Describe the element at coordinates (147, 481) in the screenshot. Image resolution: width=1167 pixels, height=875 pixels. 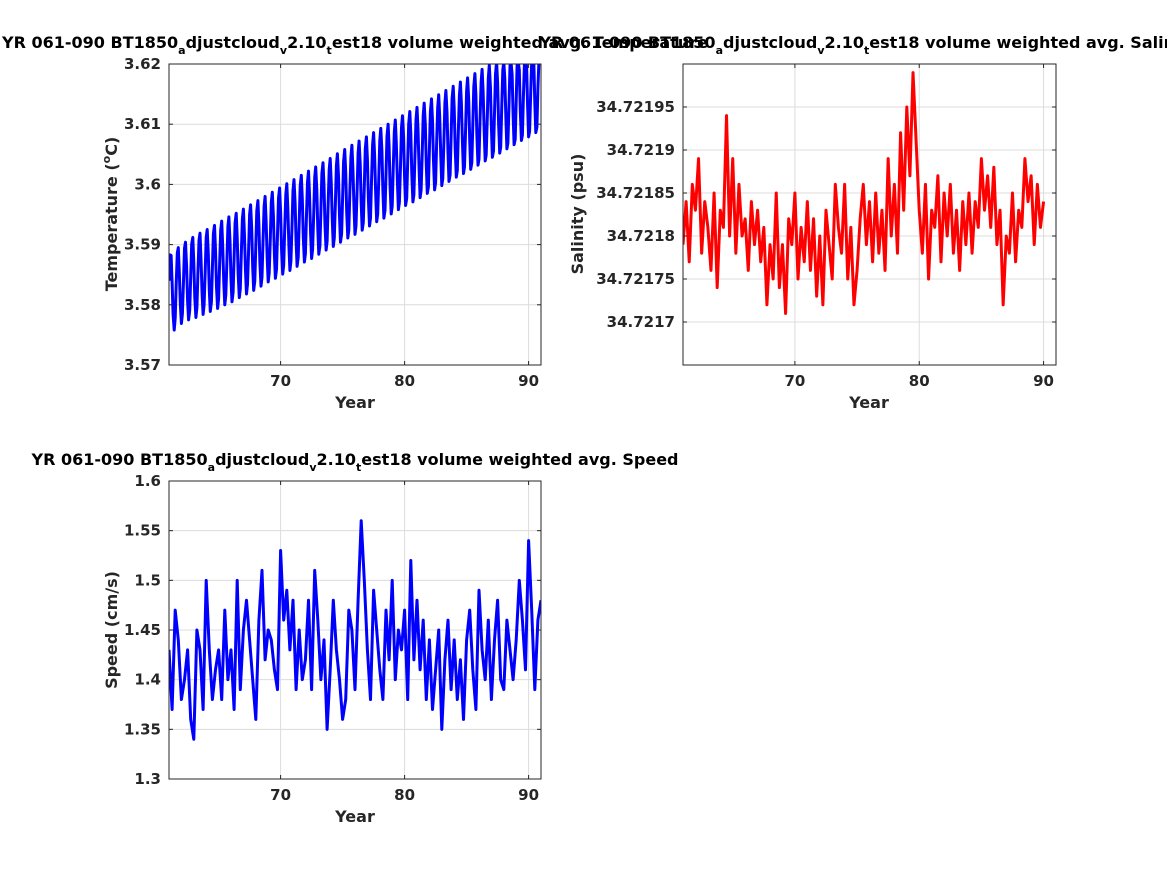
I see `speed-y-tick-label: 1.6` at that location.